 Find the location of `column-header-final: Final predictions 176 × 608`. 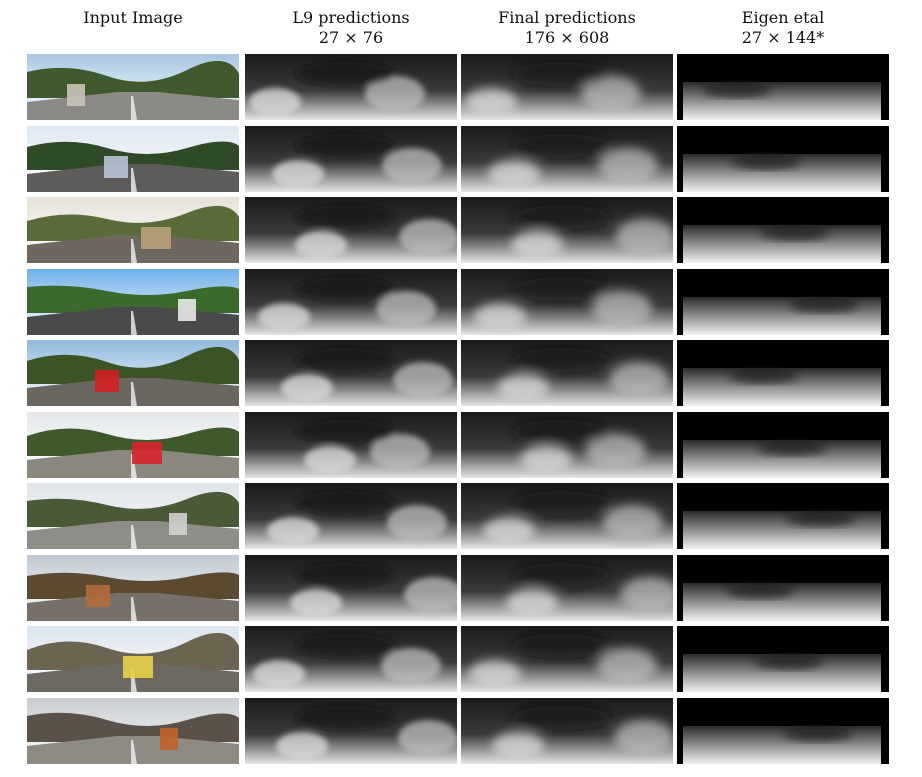

column-header-final: Final predictions 176 × 608 is located at coordinates (567, 28).